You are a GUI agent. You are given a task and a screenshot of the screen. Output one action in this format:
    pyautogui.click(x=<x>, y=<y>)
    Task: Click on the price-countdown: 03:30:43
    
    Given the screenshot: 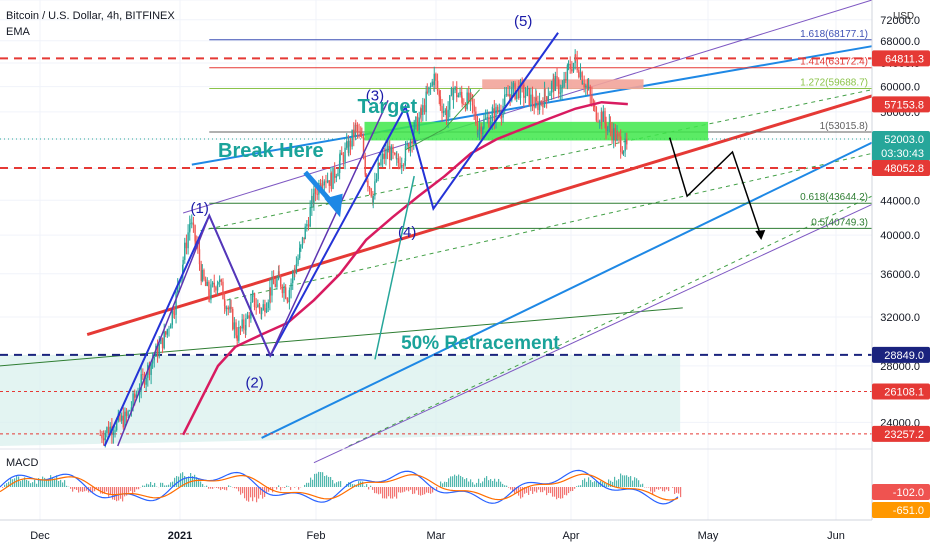 What is the action you would take?
    pyautogui.click(x=902, y=154)
    